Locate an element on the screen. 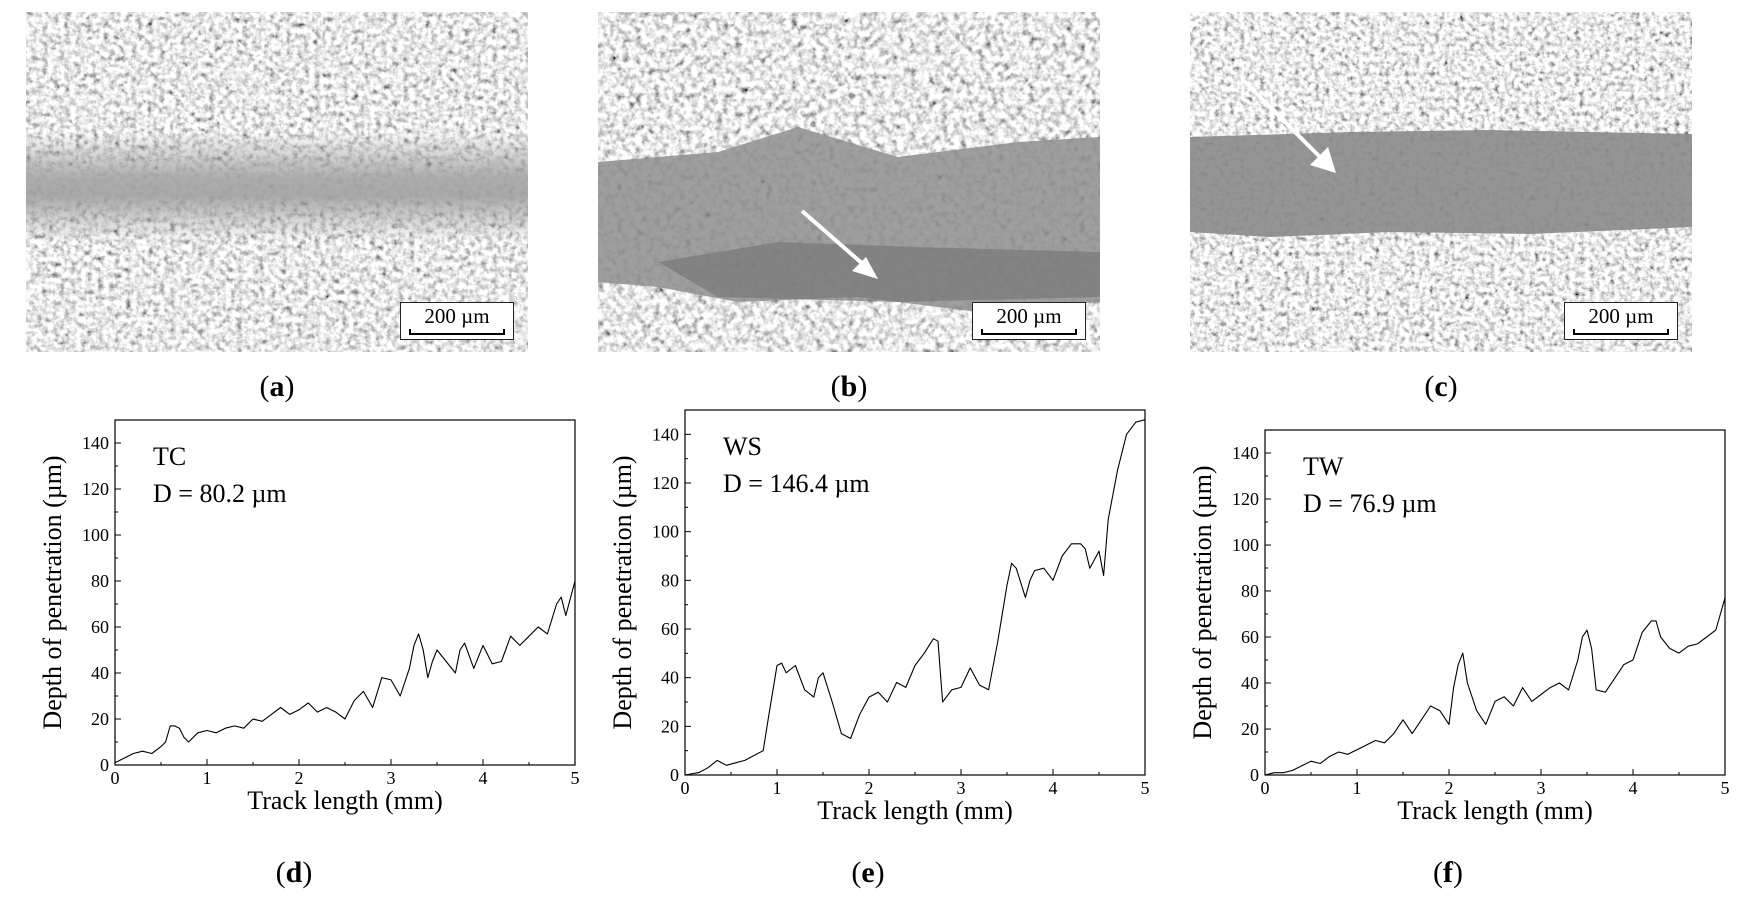  depth-annotation: D = 80.2 µm is located at coordinates (220, 493).